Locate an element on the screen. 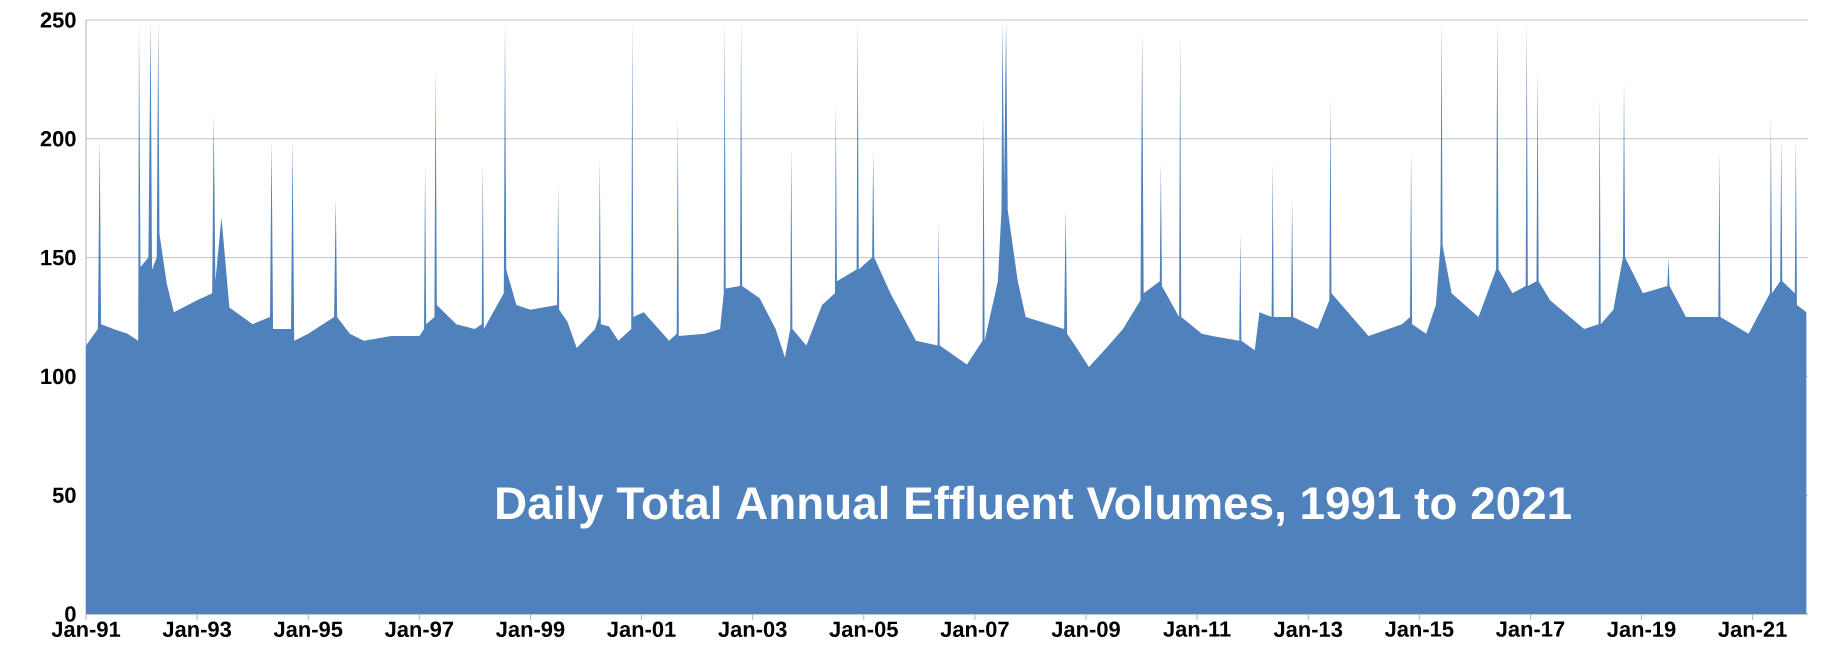 The image size is (1827, 666). x-tick-label: Jan-15 is located at coordinates (1419, 629).